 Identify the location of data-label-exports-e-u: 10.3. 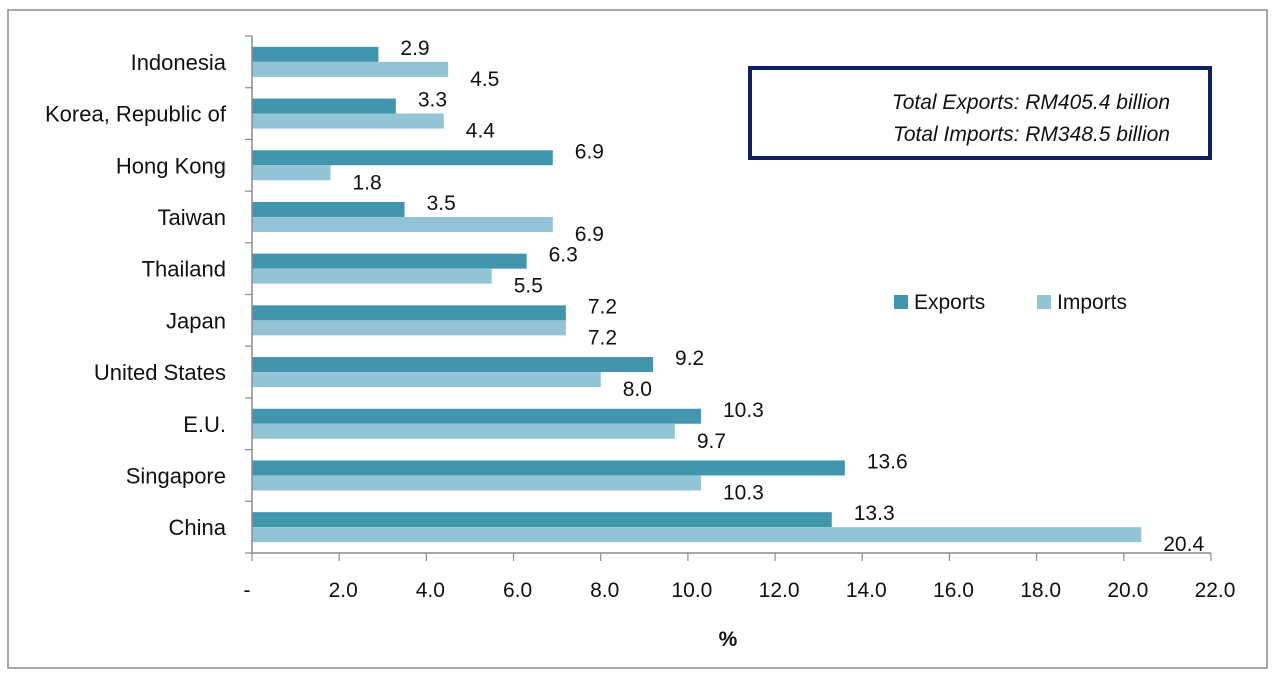
(743, 410).